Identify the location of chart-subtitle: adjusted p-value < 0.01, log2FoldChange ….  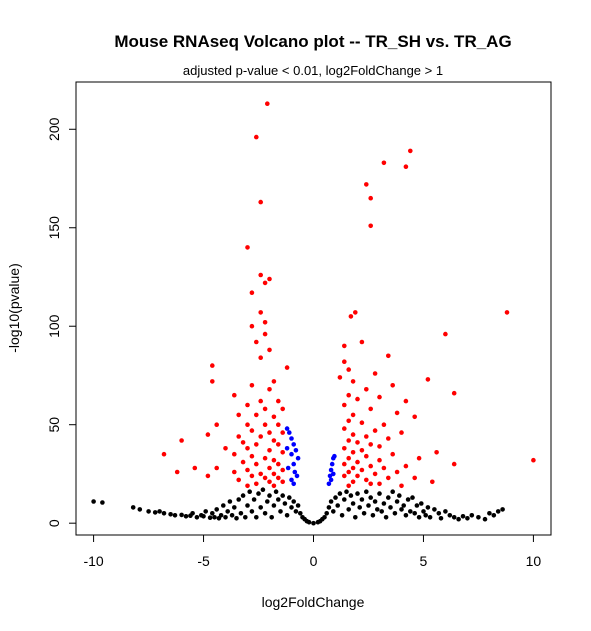
(313, 70).